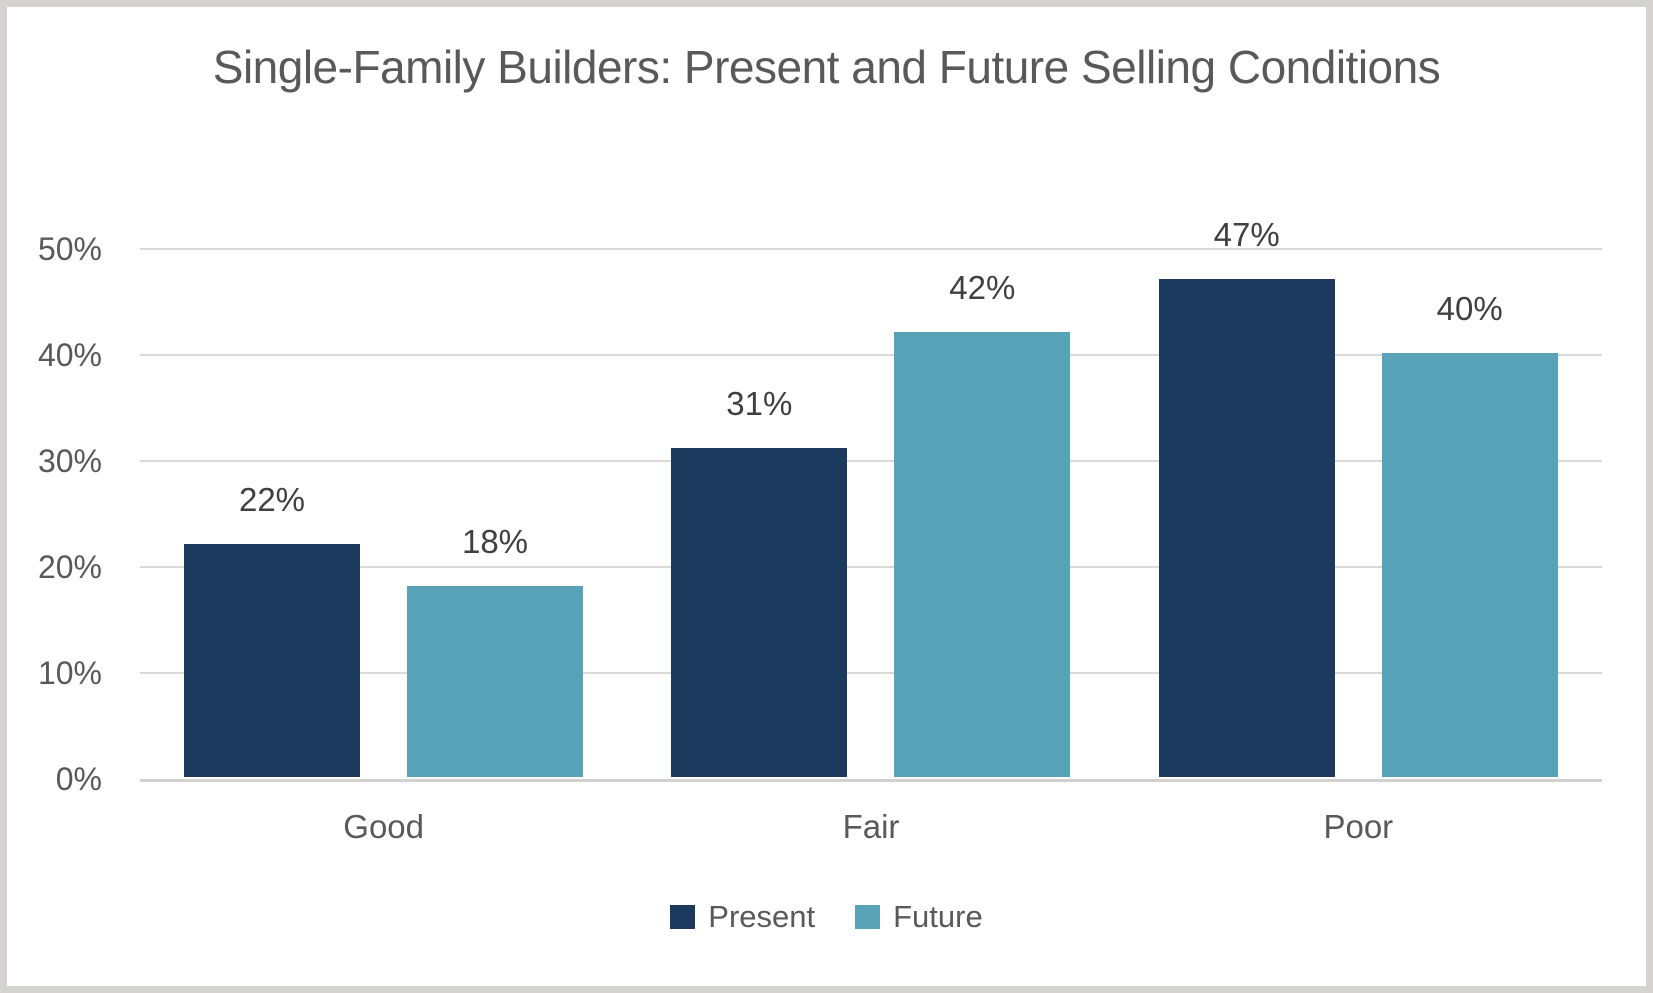 The height and width of the screenshot is (993, 1653). Describe the element at coordinates (871, 826) in the screenshot. I see `x-axis-category-label: Fair` at that location.